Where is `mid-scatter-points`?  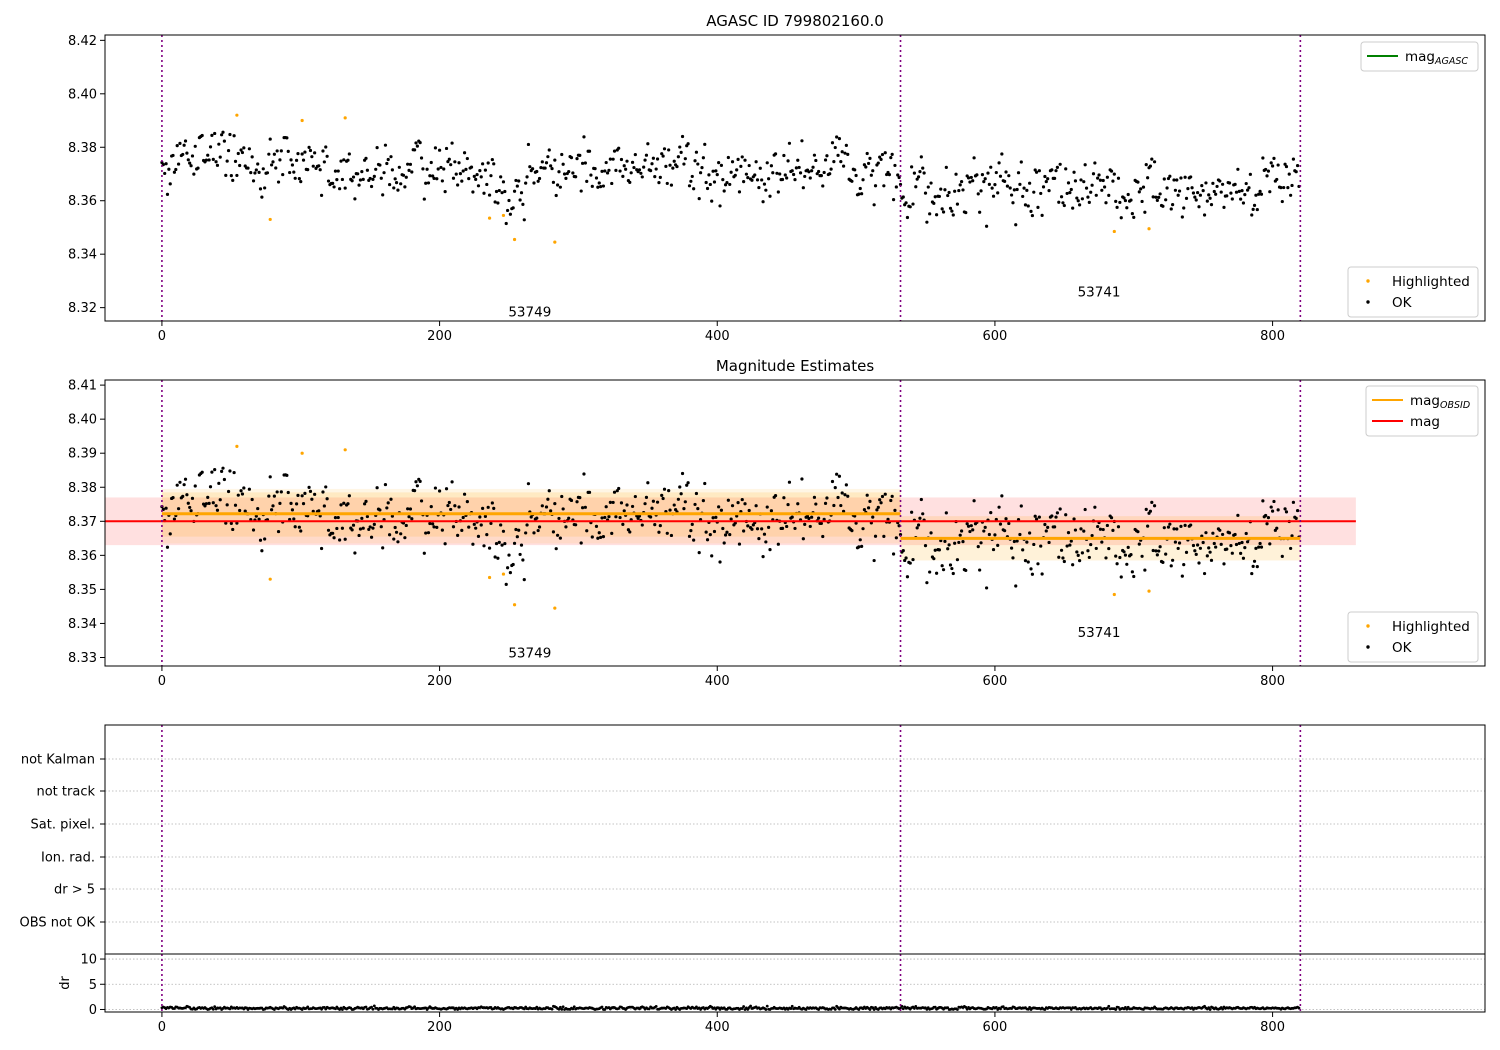
mid-scatter-points is located at coordinates (730, 527).